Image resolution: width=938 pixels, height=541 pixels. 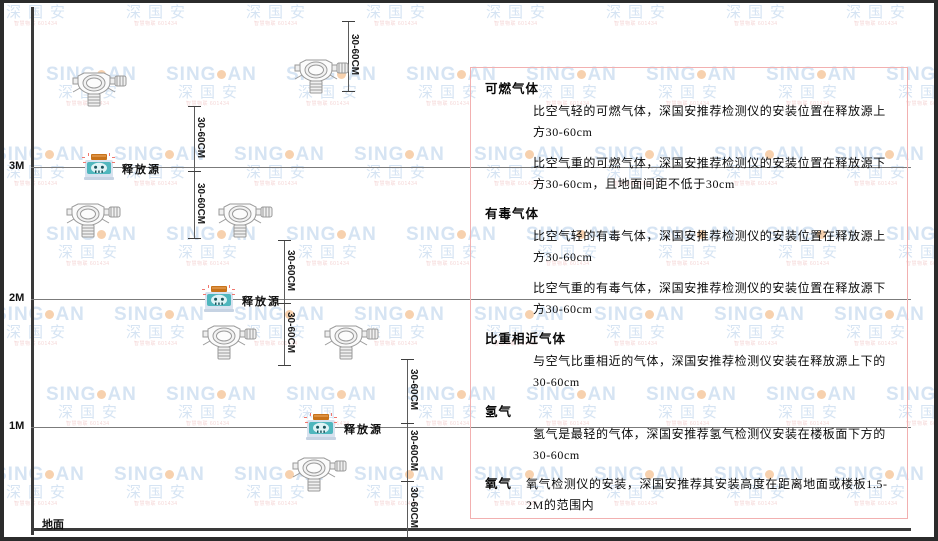 What do you see at coordinates (709, 298) in the screenshot?
I see `section-paragraph: 比空气重的有毒气体，深国安推荐检测仪的安装位置在释放源下方30-60cm` at bounding box center [709, 298].